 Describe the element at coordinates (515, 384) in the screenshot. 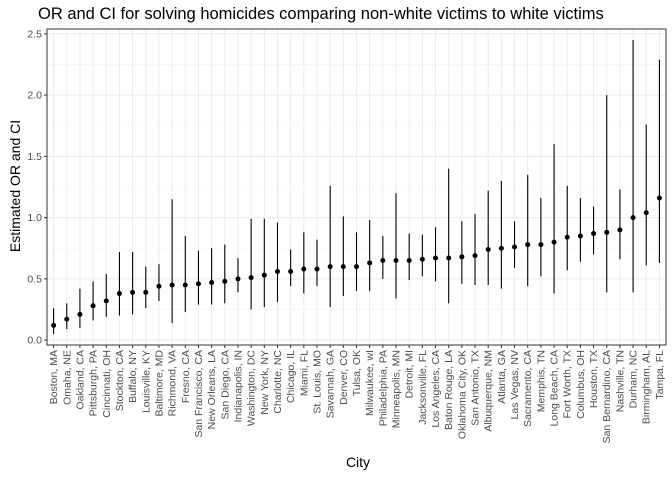

I see `x-tick-label: Las Vegas, NV` at that location.